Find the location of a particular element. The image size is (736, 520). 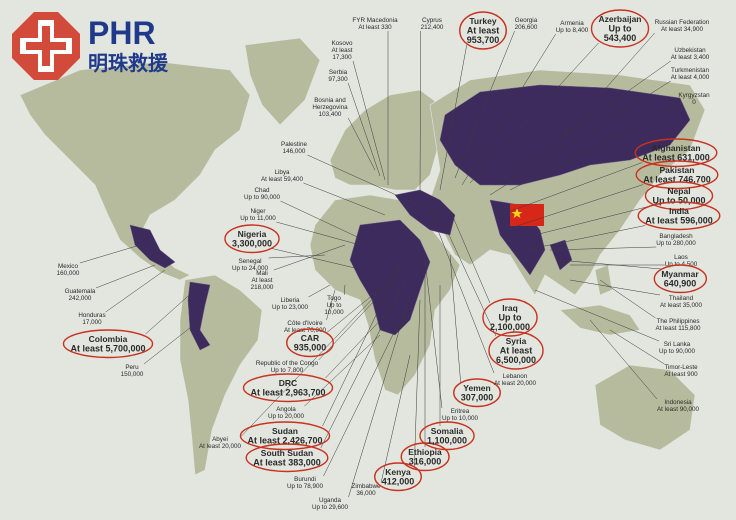

figure: 206,600 is located at coordinates (526, 27).